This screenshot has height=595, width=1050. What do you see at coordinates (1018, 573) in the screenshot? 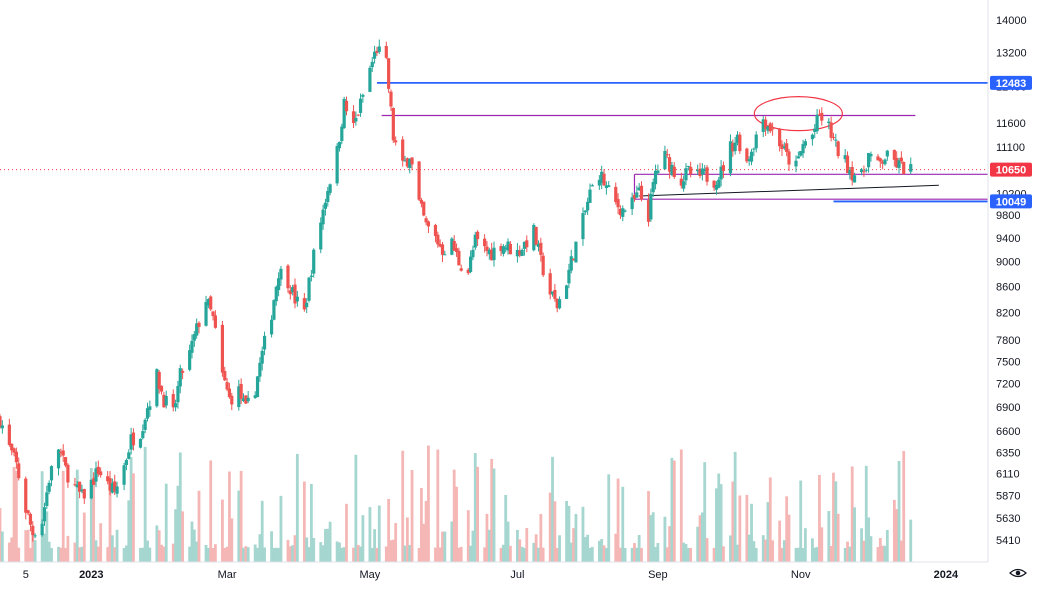
I see `settings-eye-icon` at bounding box center [1018, 573].